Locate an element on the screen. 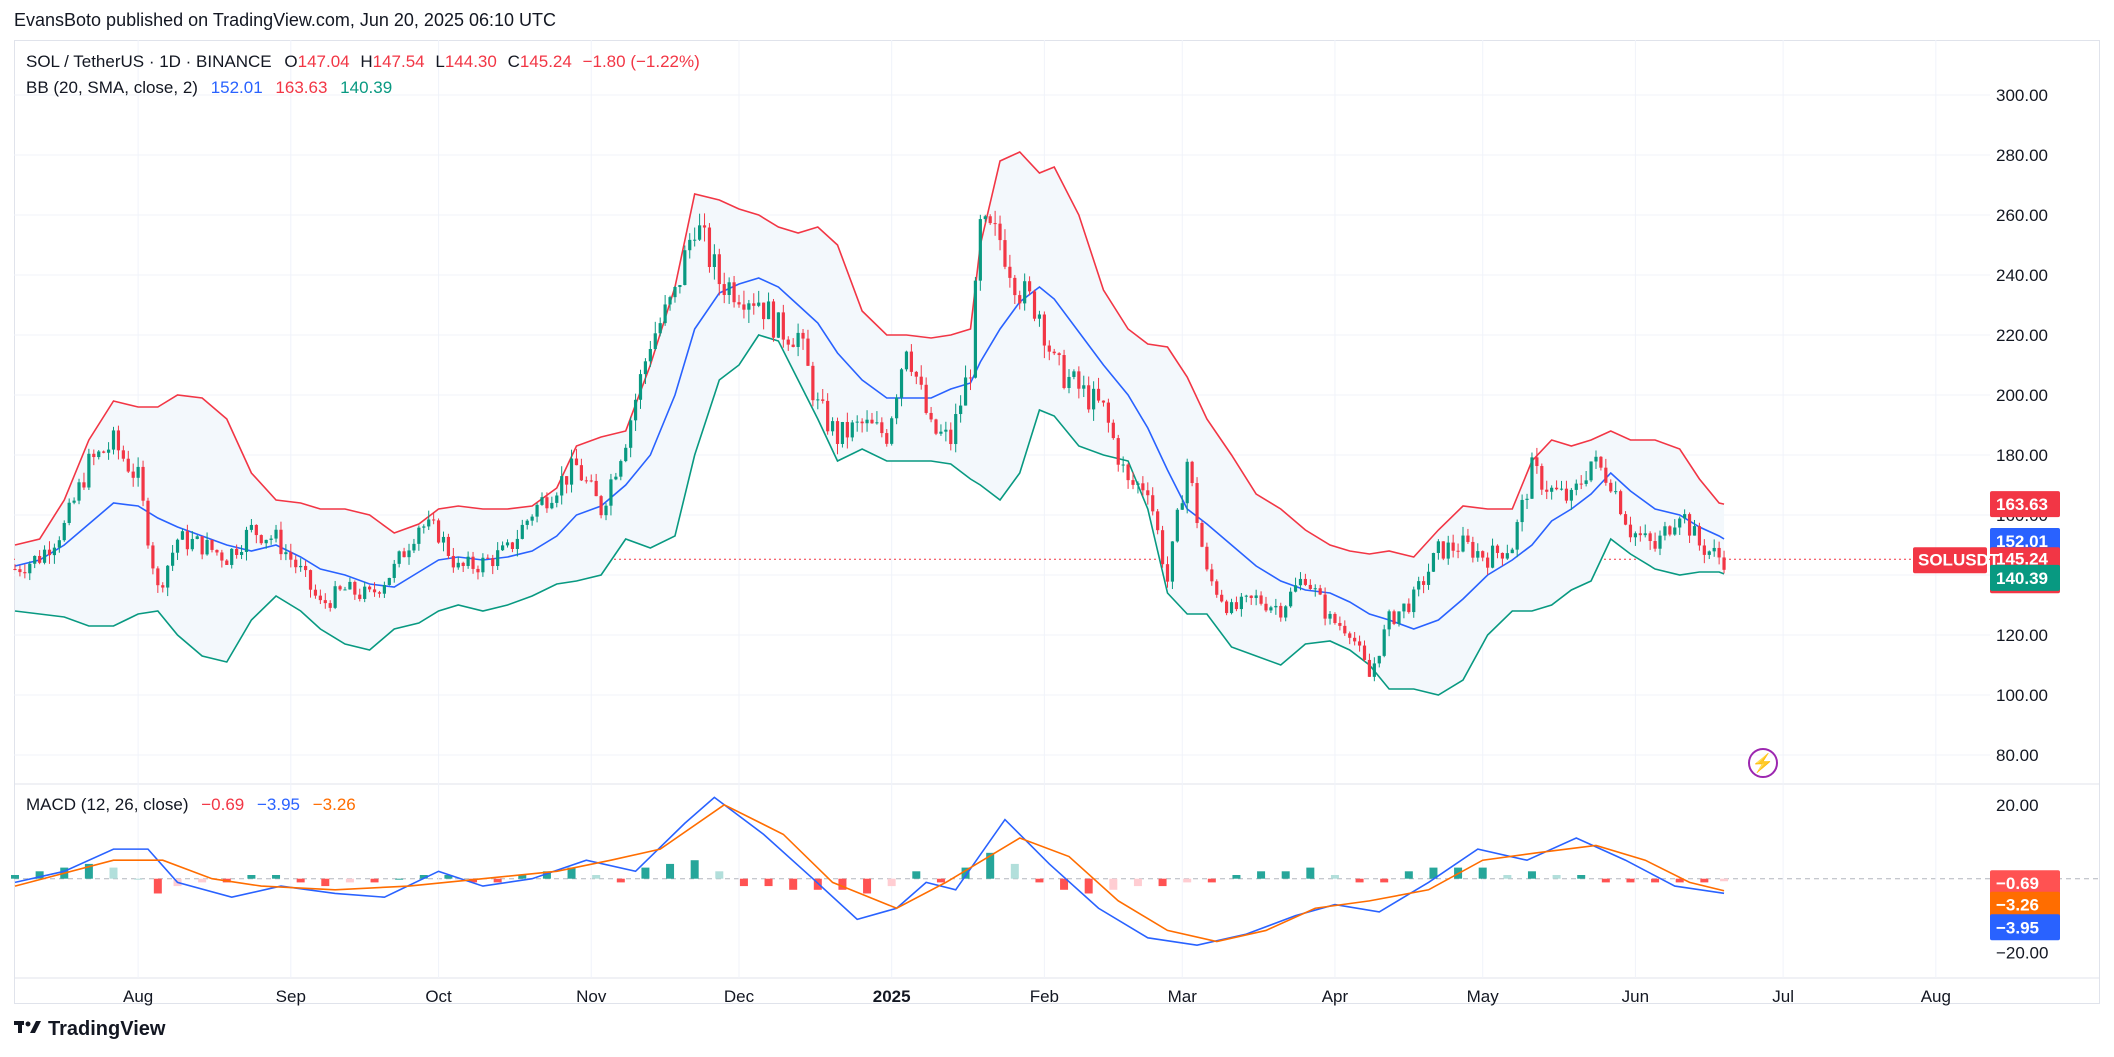 The image size is (2114, 1057). price-tick-label: 120.00 is located at coordinates (2022, 635).